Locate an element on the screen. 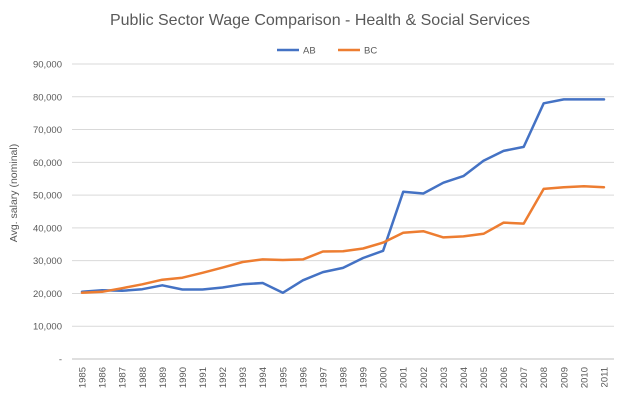  y-tick-label: 70,000 is located at coordinates (47, 130).